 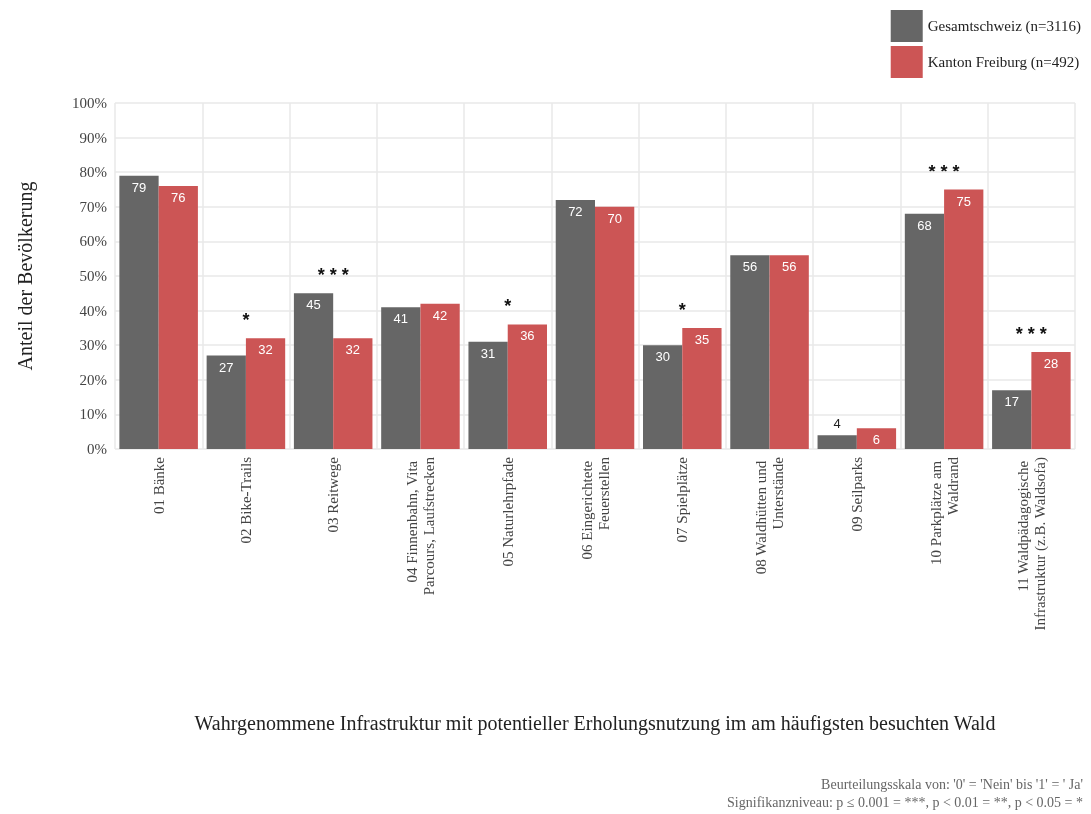 What do you see at coordinates (93, 241) in the screenshot?
I see `y-tick-label: 60%` at bounding box center [93, 241].